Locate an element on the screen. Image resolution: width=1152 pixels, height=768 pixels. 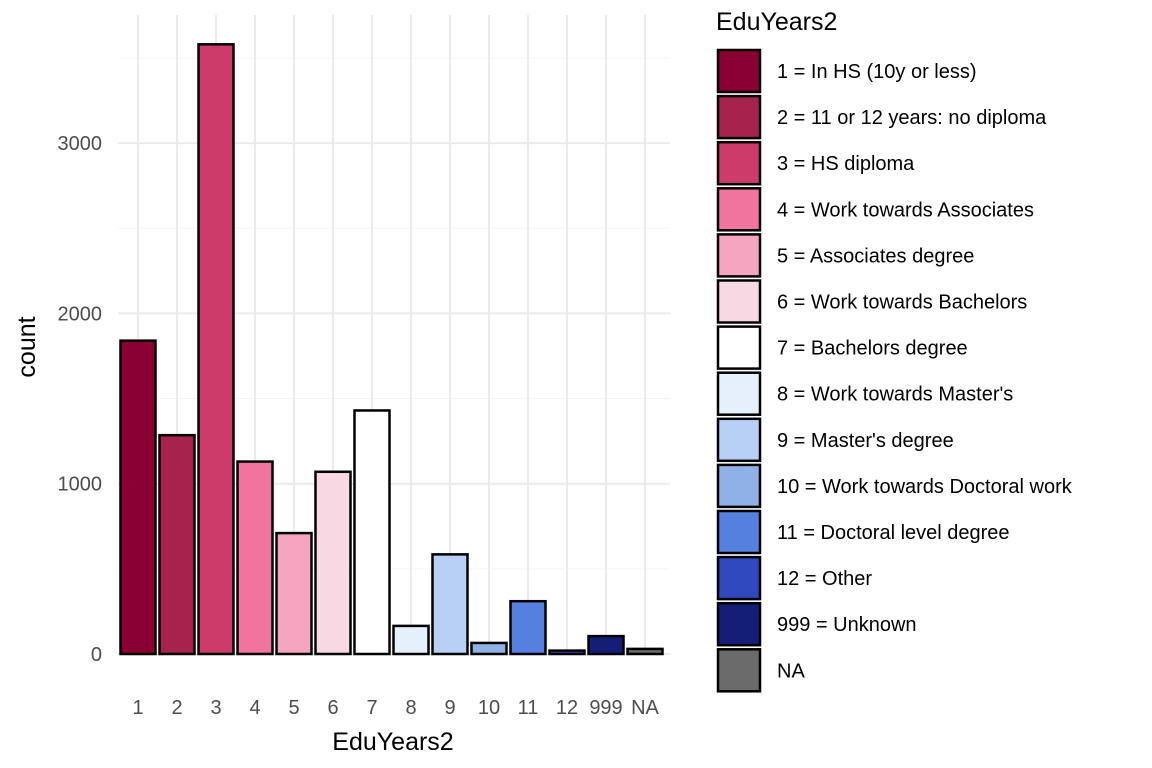
legend-label-8: 8 = Work towards Master's is located at coordinates (895, 395).